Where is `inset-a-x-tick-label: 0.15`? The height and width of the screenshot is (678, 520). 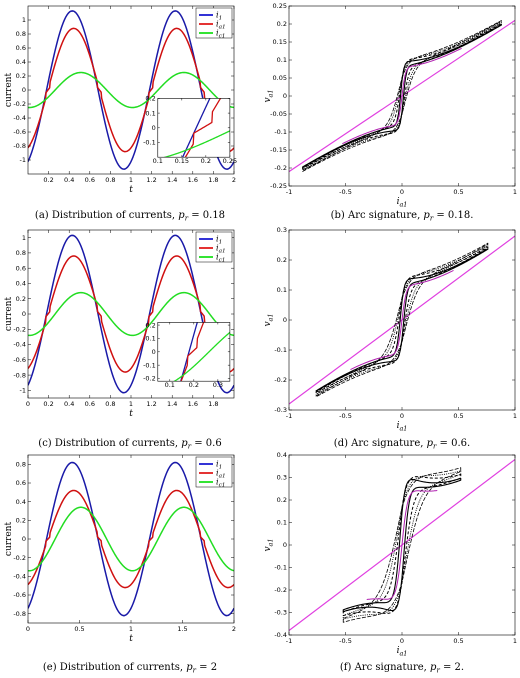
inset-a-x-tick-label: 0.15 is located at coordinates (182, 161).